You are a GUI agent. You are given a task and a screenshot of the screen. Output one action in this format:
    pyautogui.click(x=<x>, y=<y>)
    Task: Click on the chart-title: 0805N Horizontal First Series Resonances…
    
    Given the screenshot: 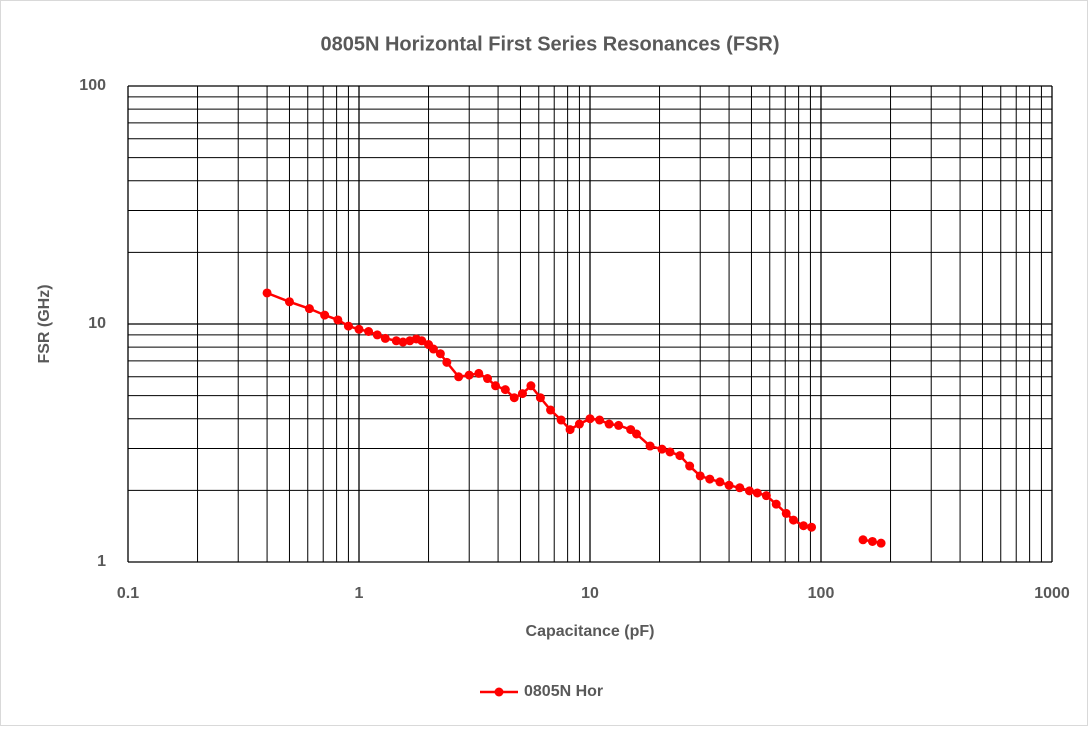 What is the action you would take?
    pyautogui.click(x=549, y=44)
    